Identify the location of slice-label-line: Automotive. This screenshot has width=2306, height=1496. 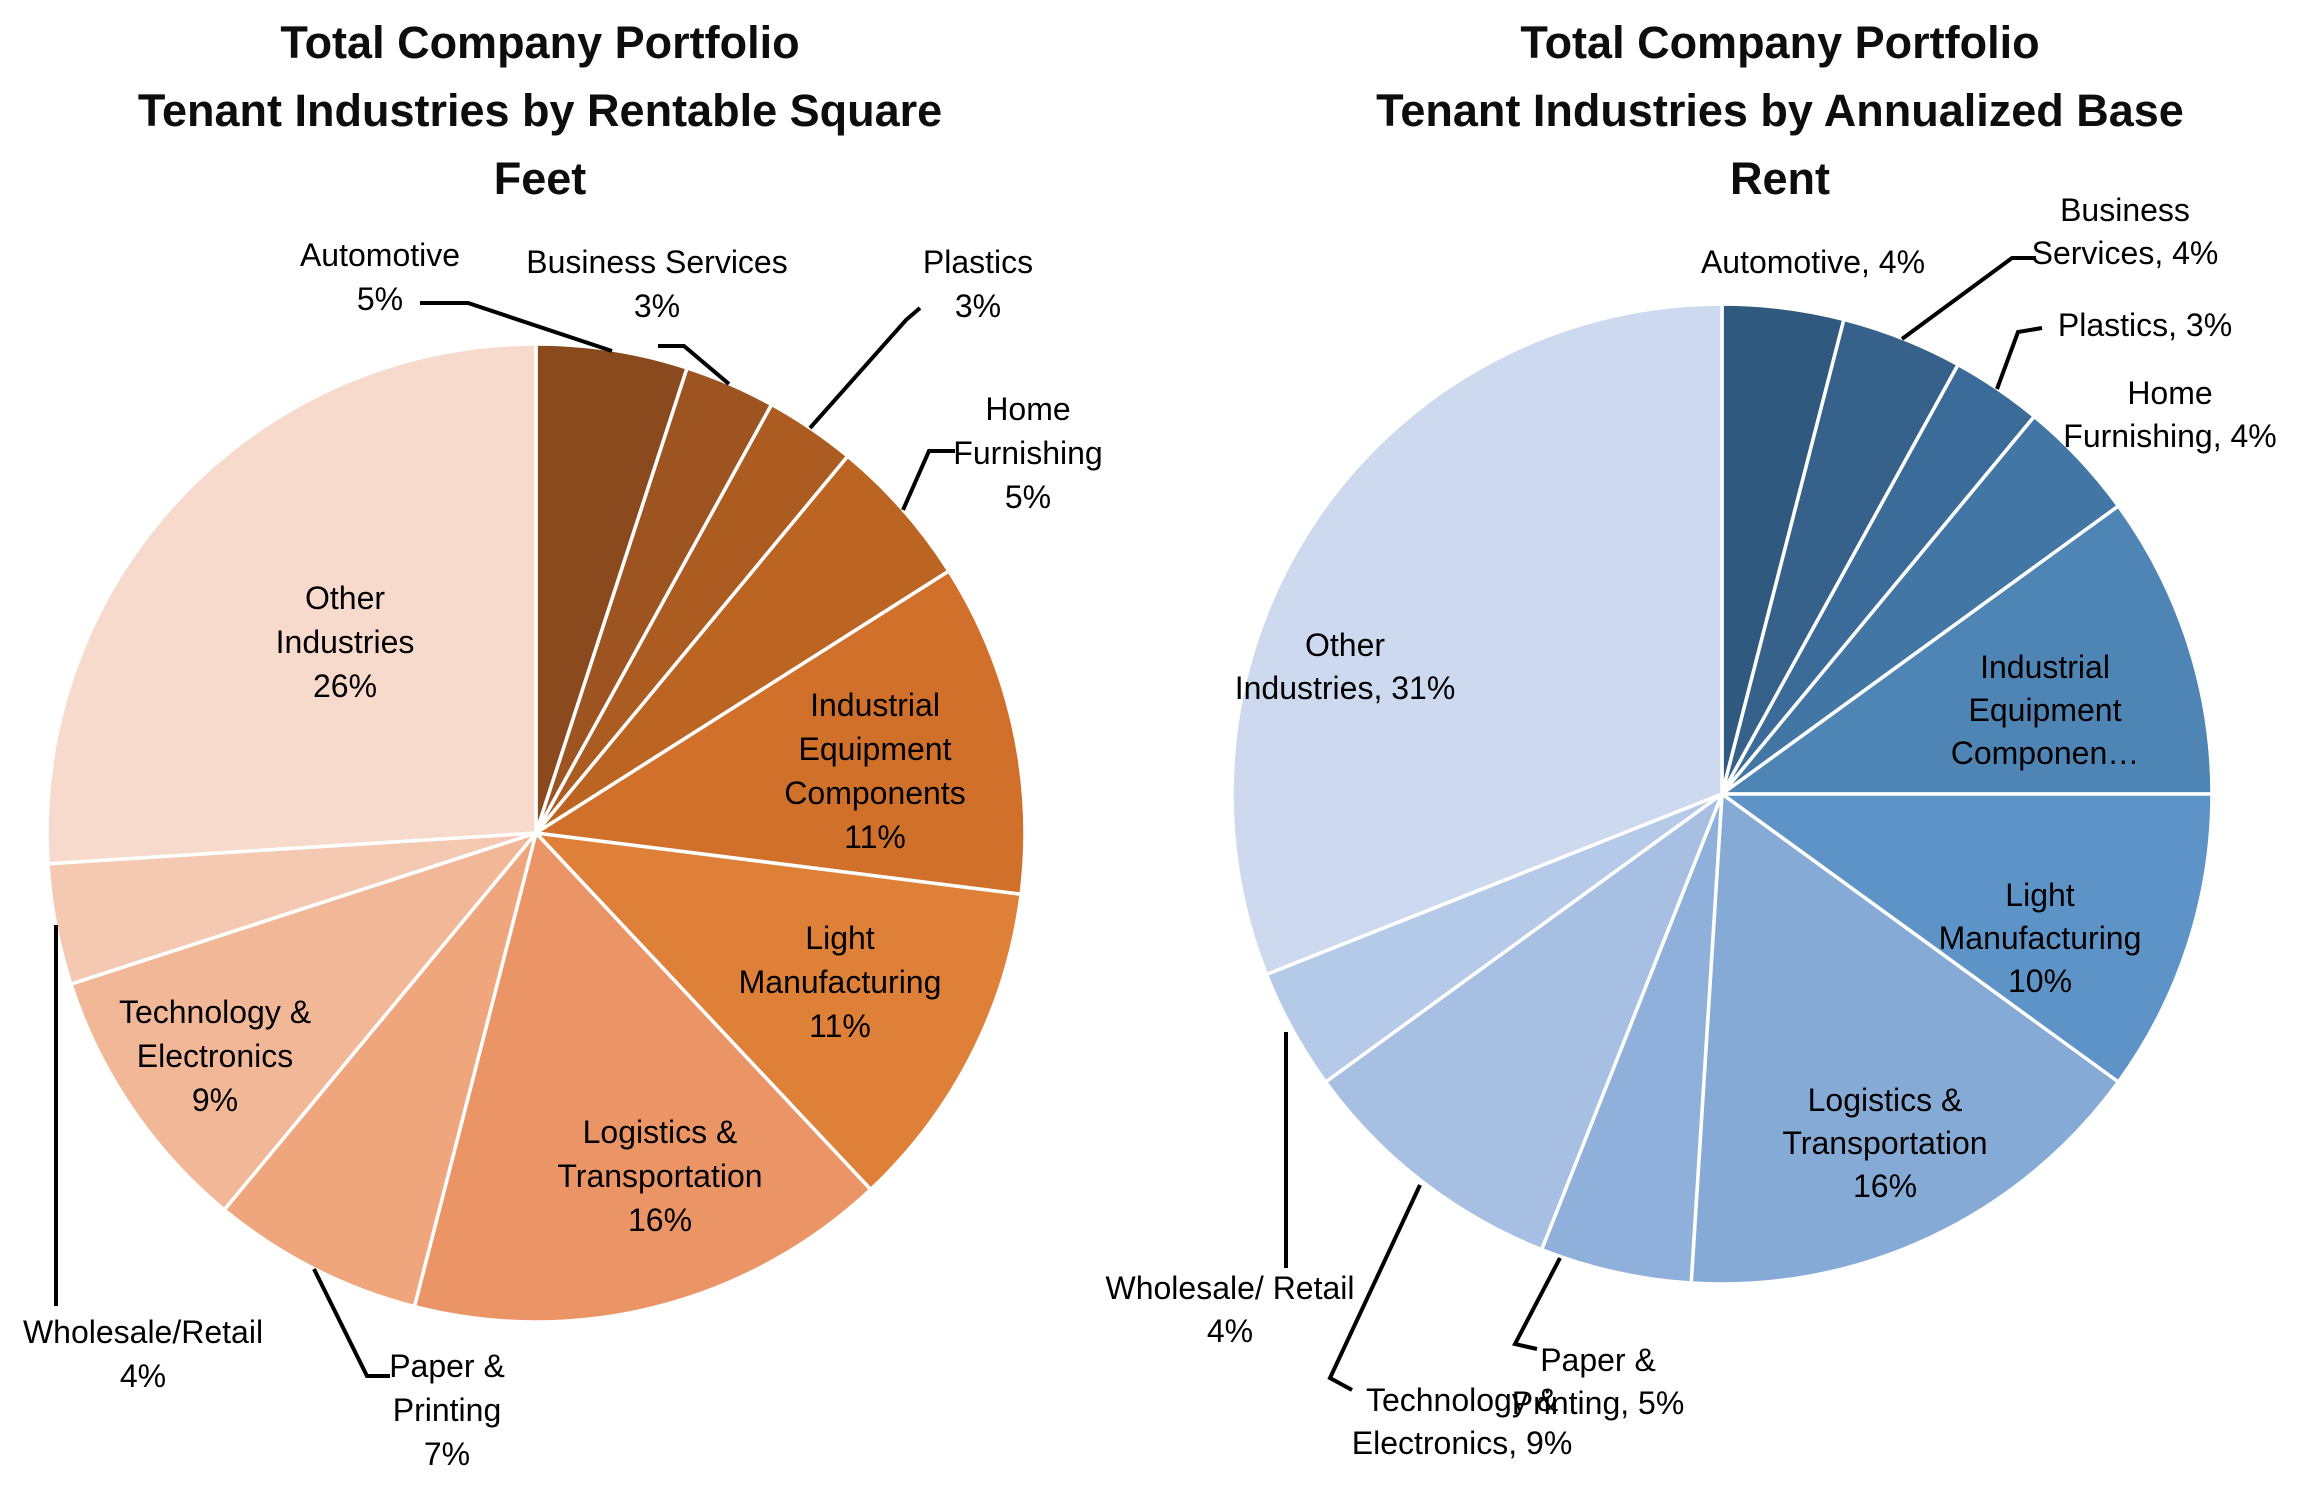
(380, 255).